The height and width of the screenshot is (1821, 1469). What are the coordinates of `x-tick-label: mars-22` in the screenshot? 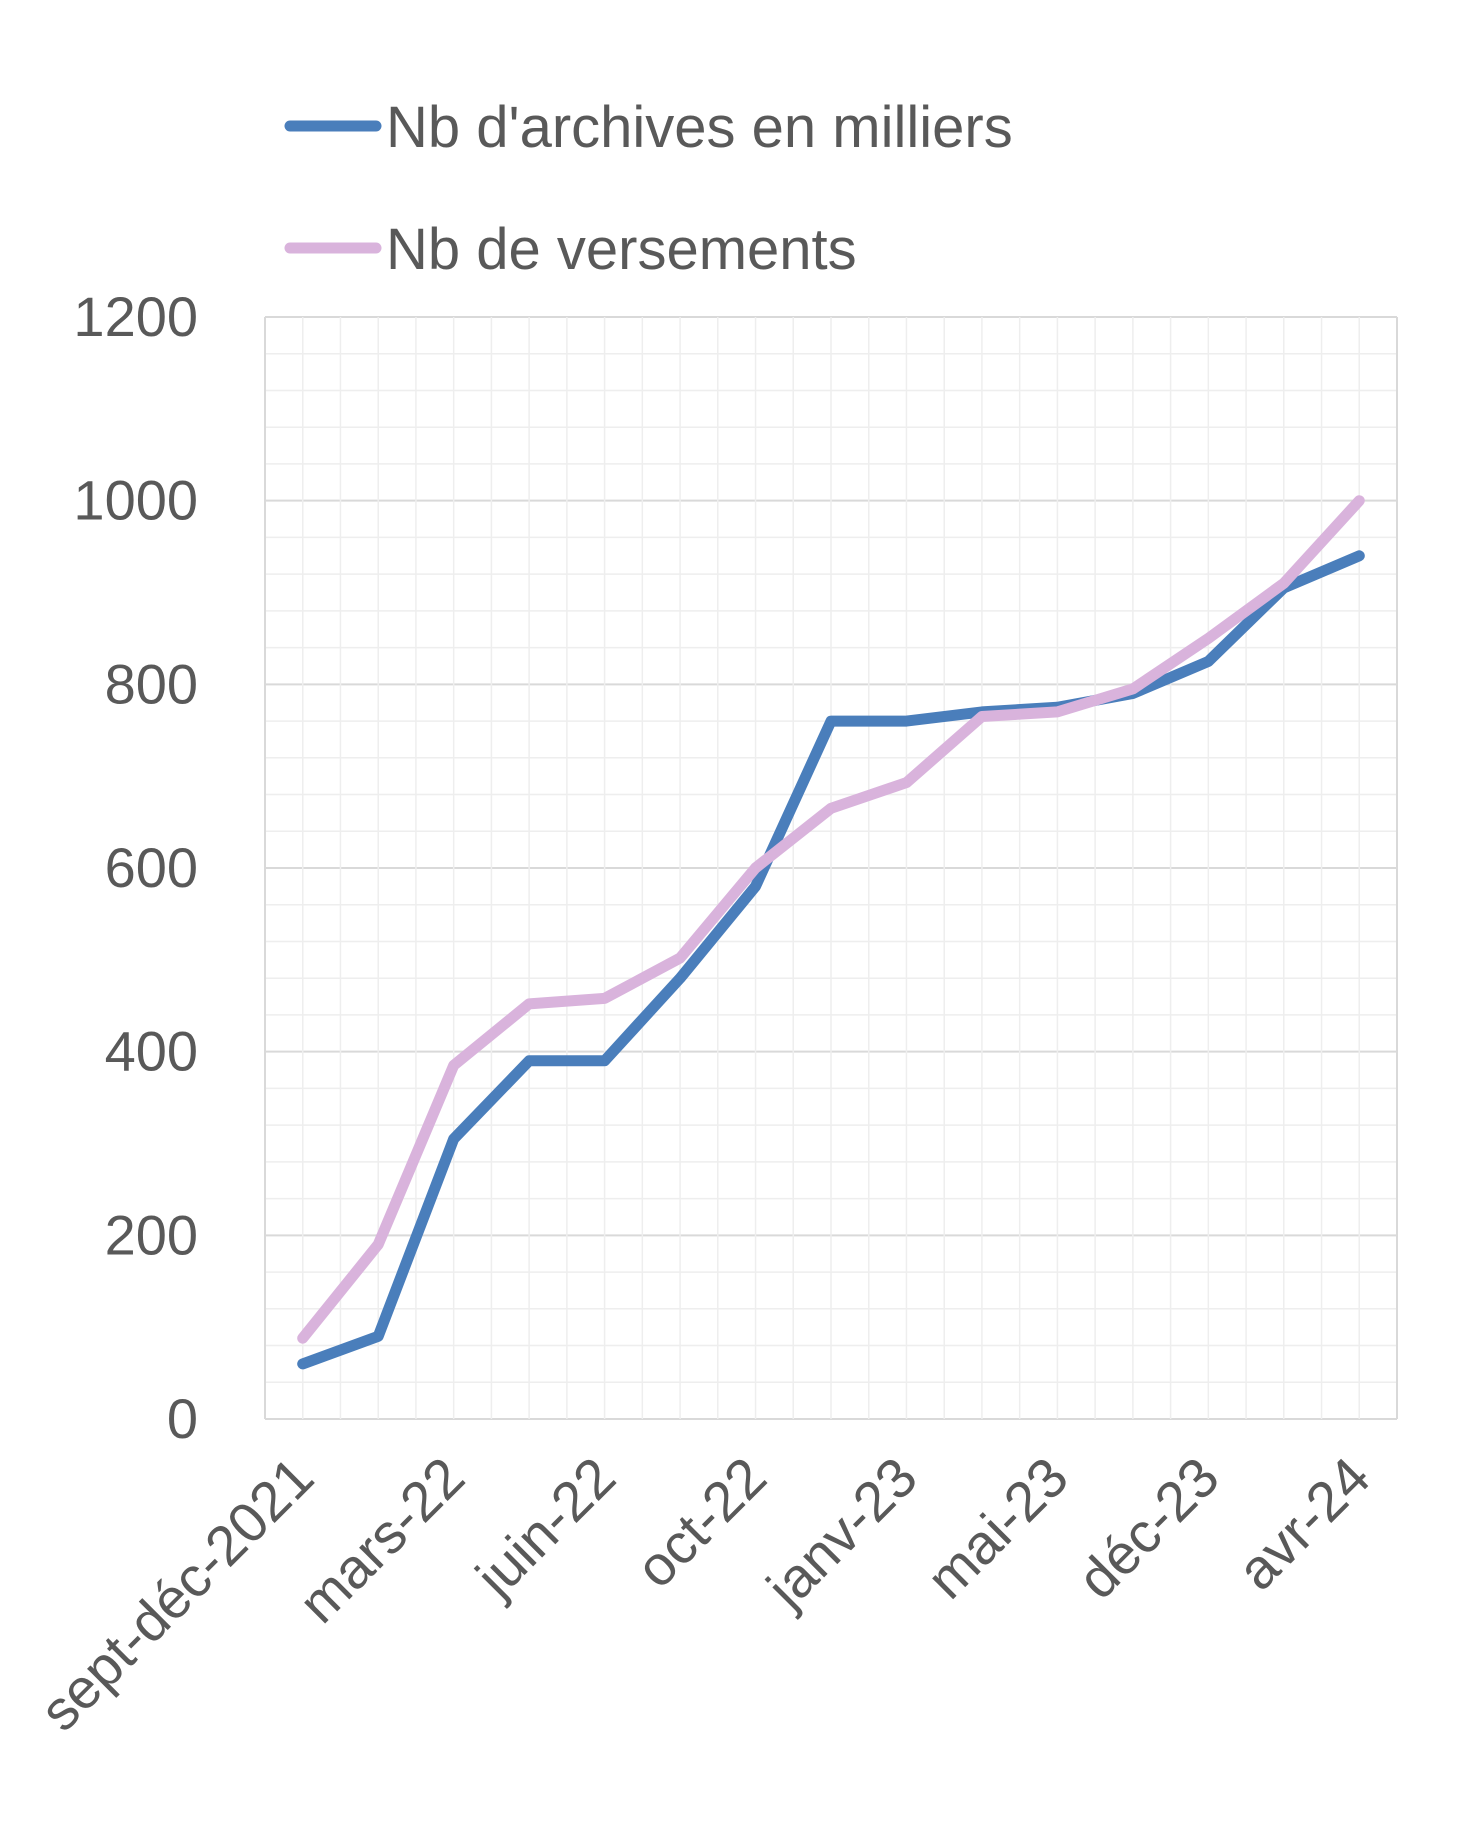 It's located at (381, 1540).